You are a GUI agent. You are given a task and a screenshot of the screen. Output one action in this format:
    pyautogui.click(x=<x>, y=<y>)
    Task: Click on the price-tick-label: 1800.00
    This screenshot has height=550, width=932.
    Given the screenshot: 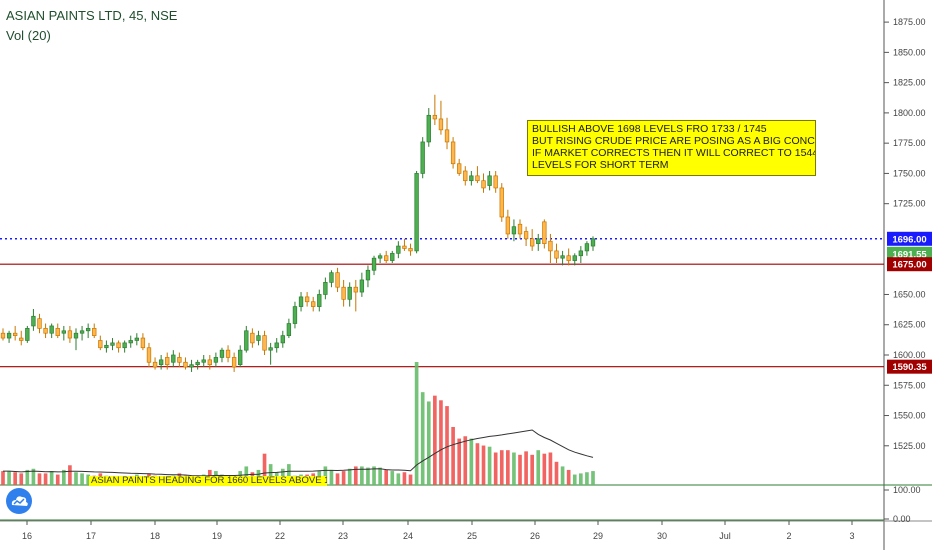 What is the action you would take?
    pyautogui.click(x=909, y=113)
    